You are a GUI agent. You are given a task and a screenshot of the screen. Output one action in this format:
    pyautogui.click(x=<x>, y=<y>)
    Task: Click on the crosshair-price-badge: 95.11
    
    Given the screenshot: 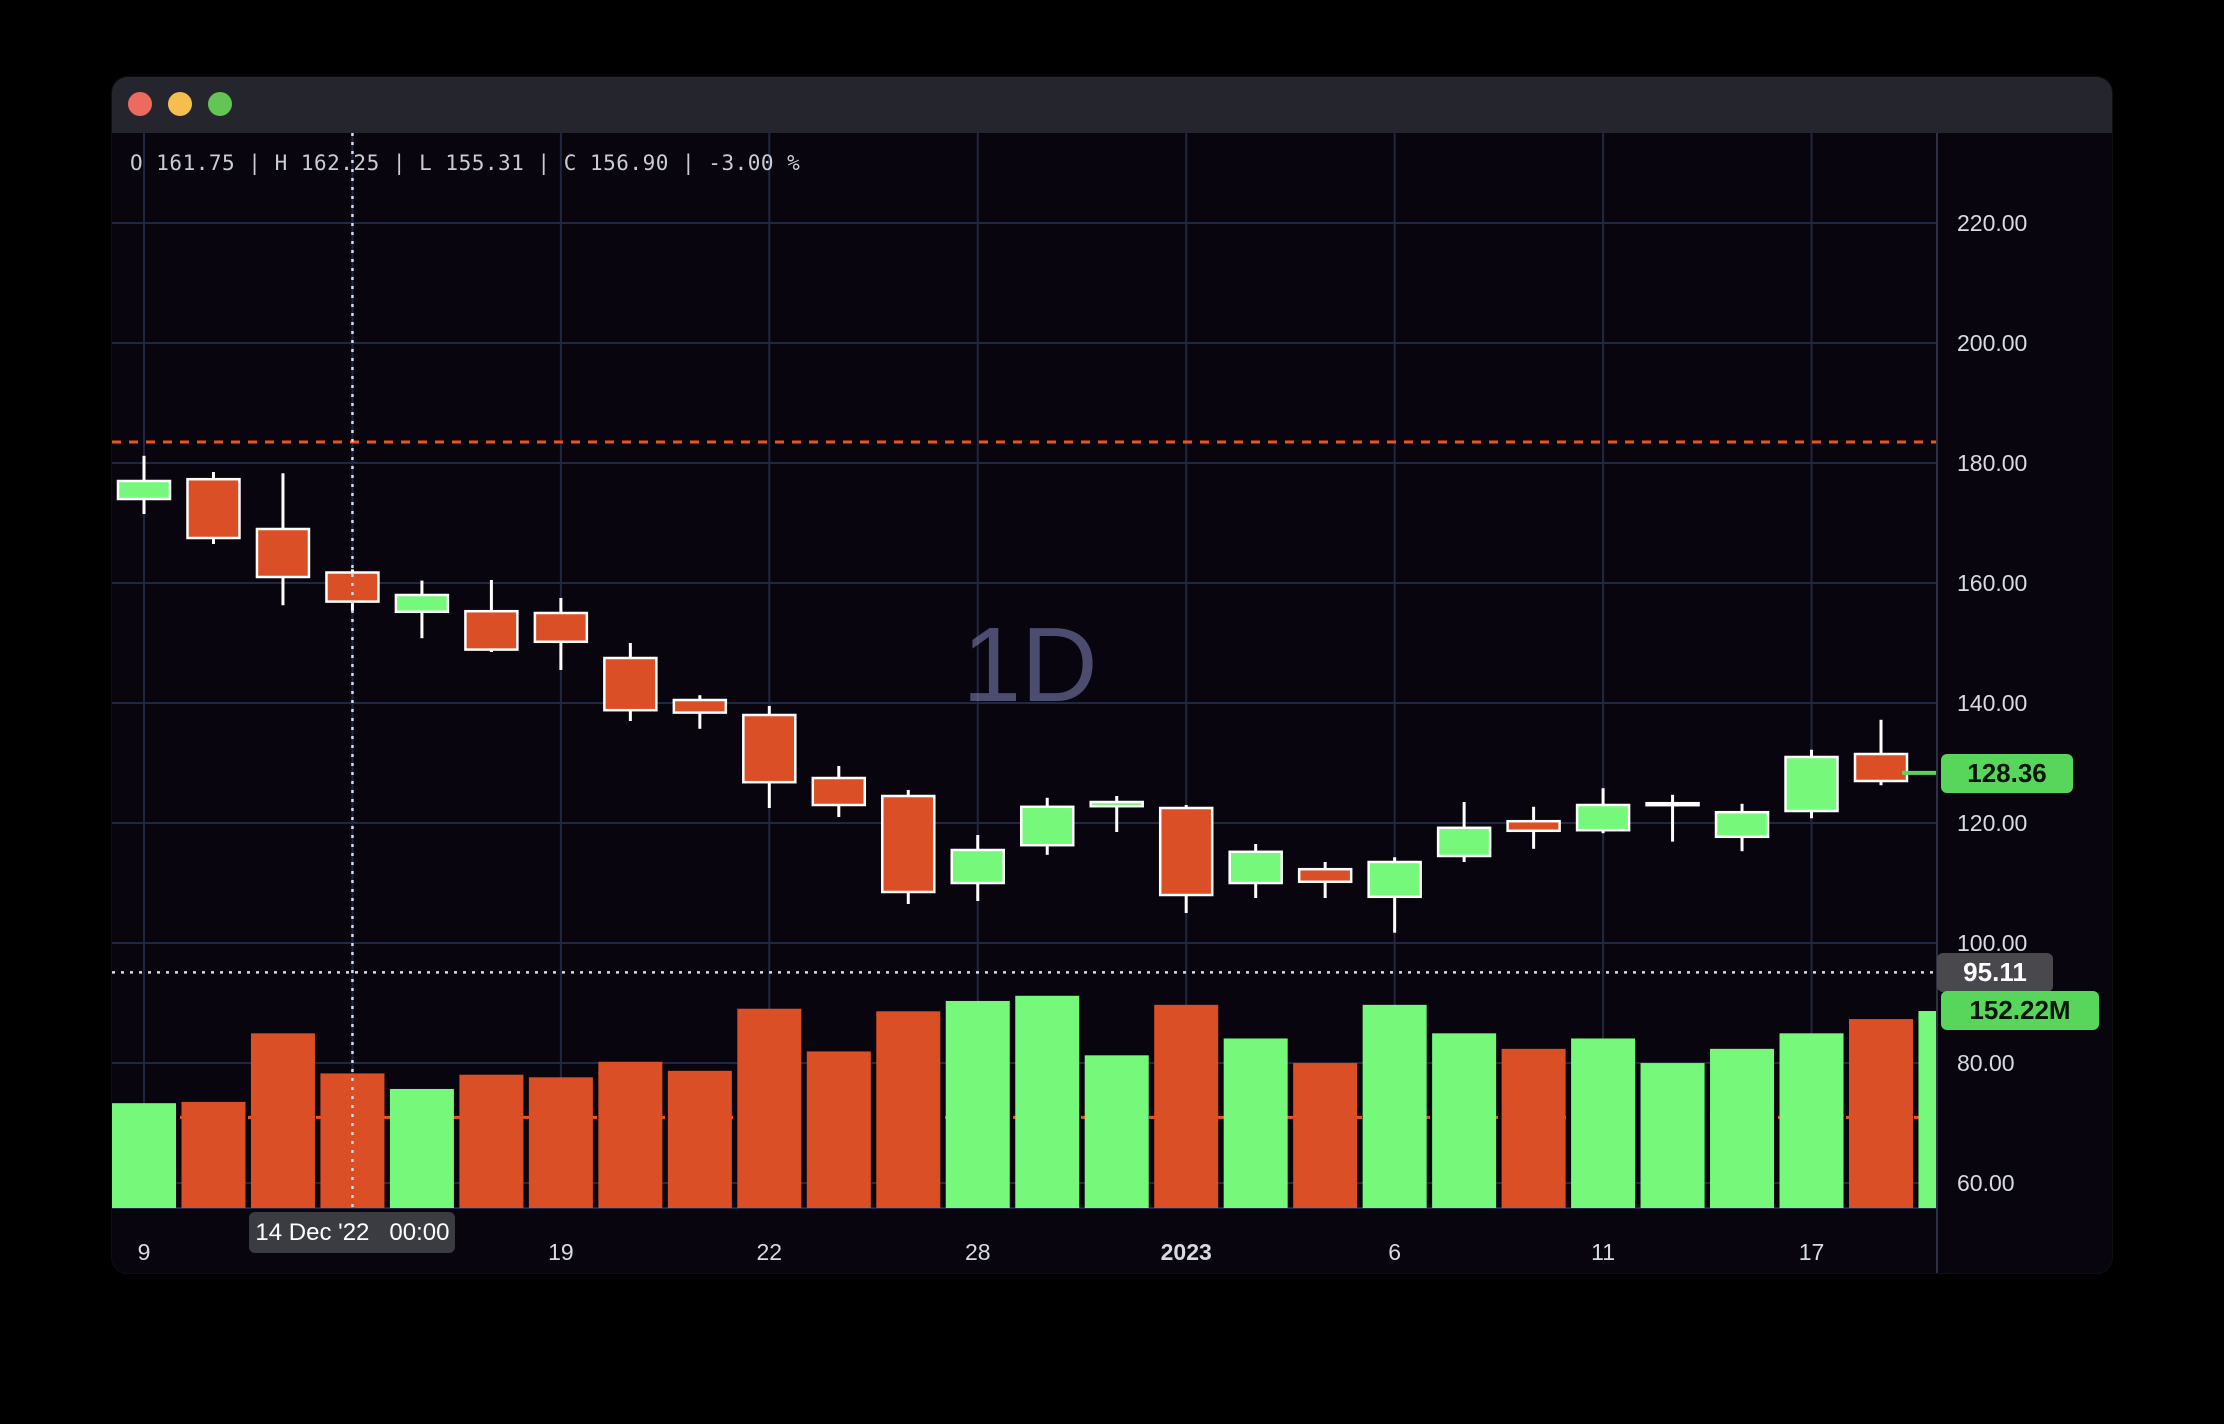 What is the action you would take?
    pyautogui.click(x=1995, y=973)
    